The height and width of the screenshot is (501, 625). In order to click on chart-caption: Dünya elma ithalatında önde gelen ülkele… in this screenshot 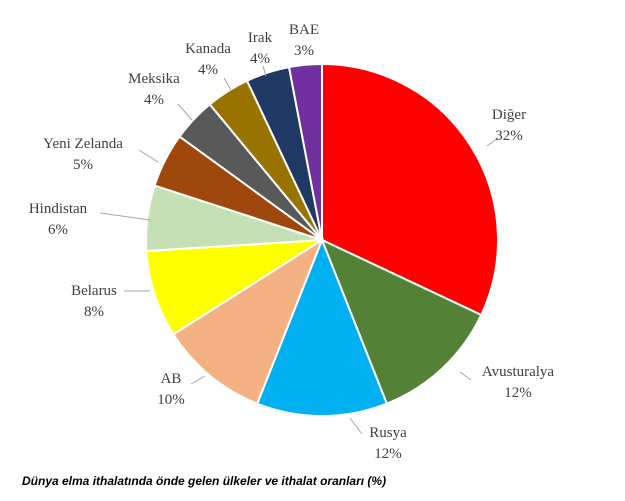, I will do `click(204, 481)`.